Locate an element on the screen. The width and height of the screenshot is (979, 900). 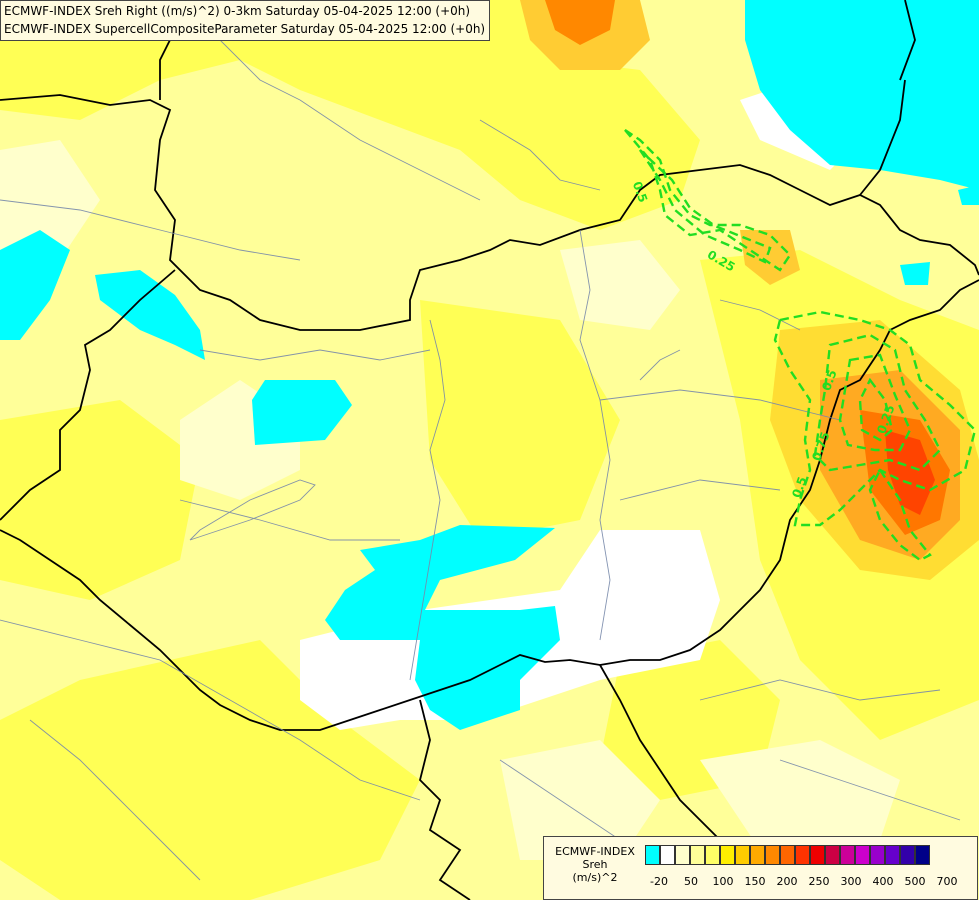
legend-tick-label: 250 is located at coordinates (819, 881).